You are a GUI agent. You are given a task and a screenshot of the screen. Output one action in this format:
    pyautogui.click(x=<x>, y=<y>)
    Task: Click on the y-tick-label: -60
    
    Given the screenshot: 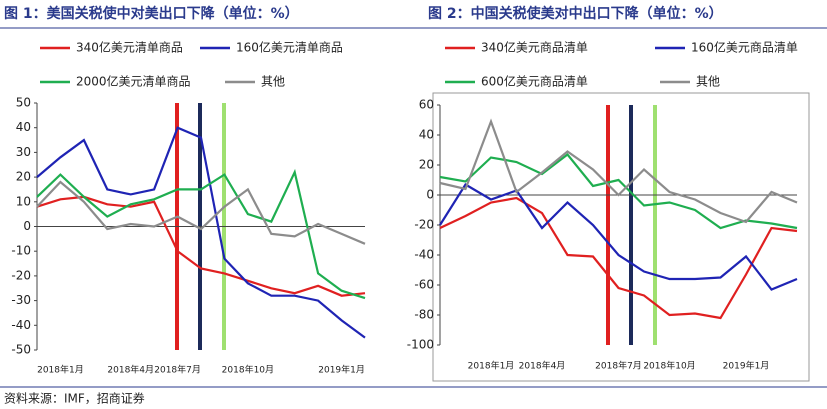 What is the action you would take?
    pyautogui.click(x=424, y=285)
    